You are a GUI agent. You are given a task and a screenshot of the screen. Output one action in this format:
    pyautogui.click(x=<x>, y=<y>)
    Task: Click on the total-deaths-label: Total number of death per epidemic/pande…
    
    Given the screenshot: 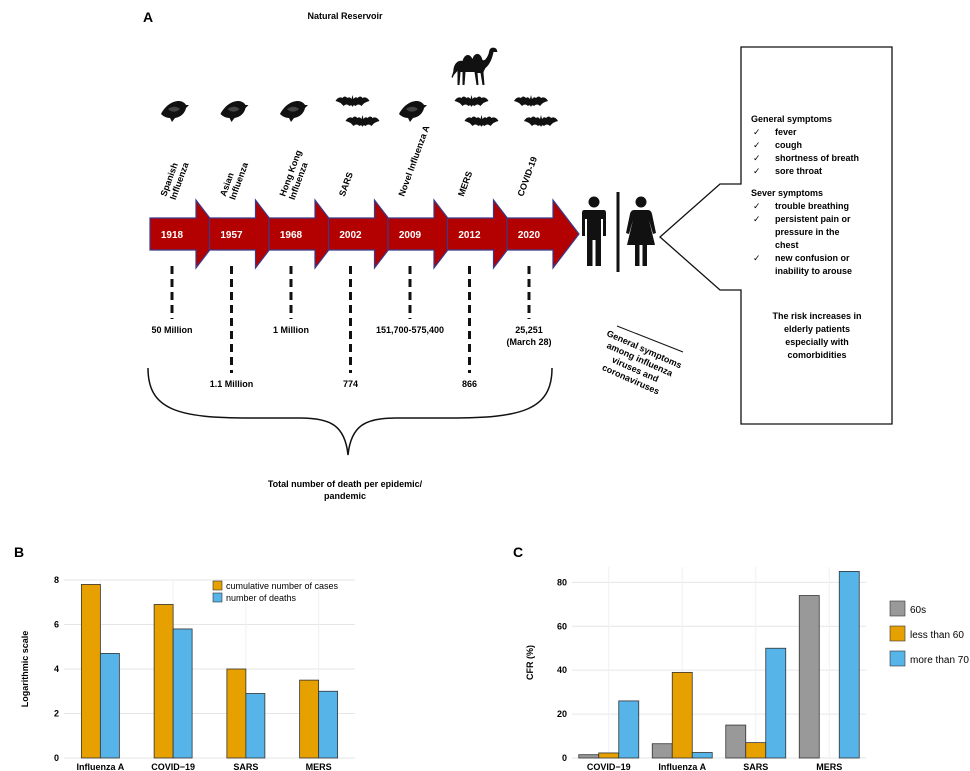 What is the action you would take?
    pyautogui.click(x=345, y=490)
    